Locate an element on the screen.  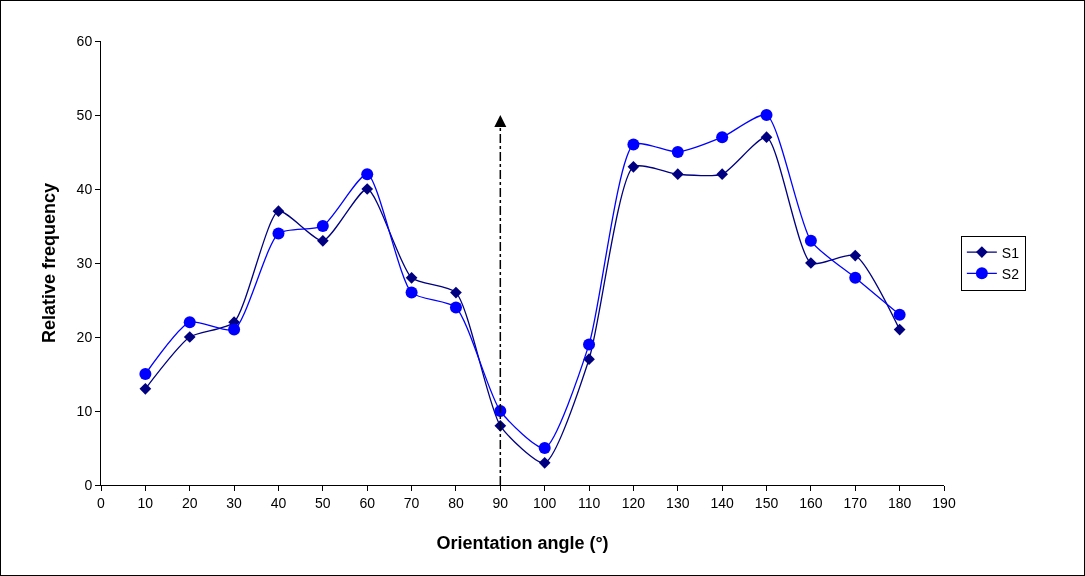
x-tick-label: 100 is located at coordinates (545, 502).